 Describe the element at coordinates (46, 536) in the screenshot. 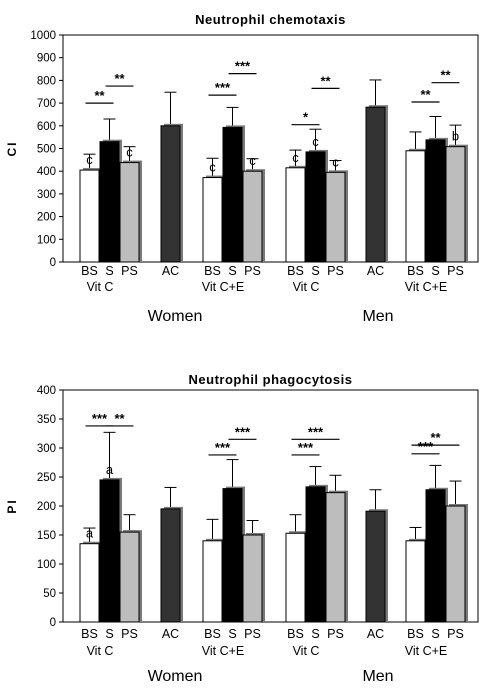

I see `y-tick-label: 150` at that location.